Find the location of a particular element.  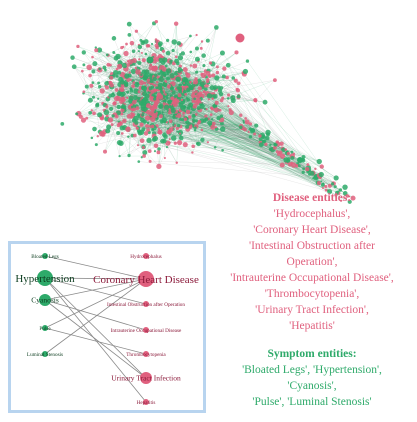

disease-item: 'Intrauterine Occupational Disease', is located at coordinates (312, 278).